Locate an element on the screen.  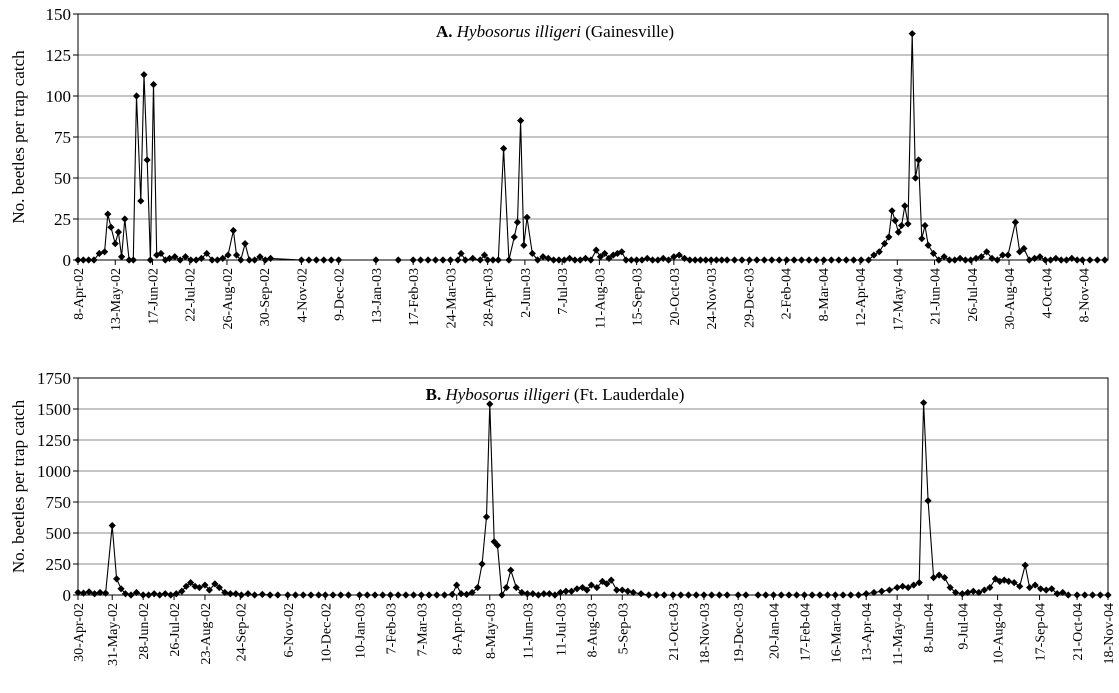
panel-a-x-tick-label: 28-Apr-03 is located at coordinates (489, 297).